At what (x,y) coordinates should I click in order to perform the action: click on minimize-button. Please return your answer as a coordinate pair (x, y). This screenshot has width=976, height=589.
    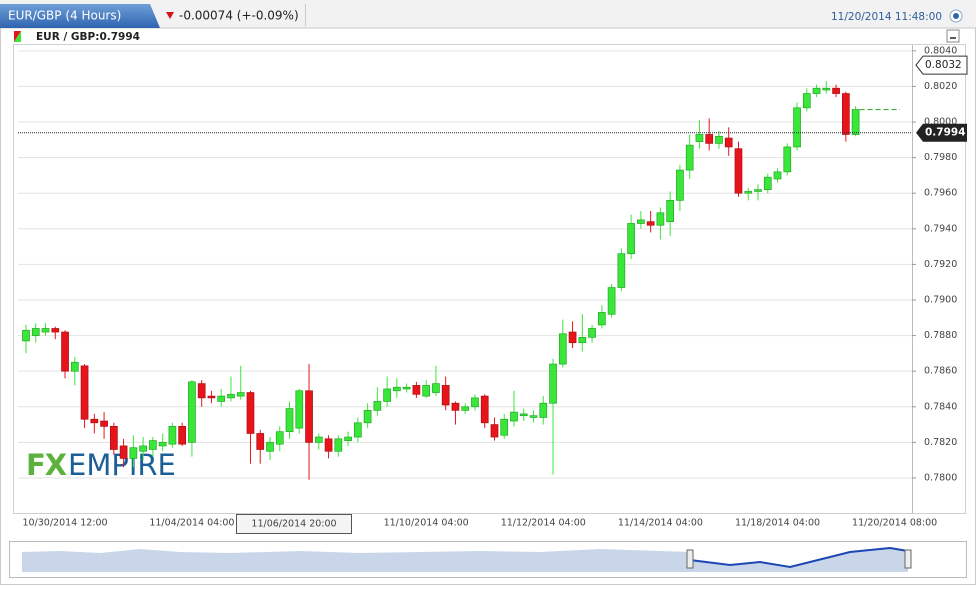
    Looking at the image, I should click on (953, 36).